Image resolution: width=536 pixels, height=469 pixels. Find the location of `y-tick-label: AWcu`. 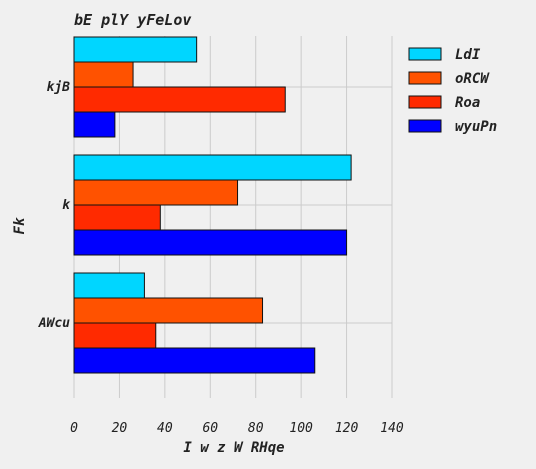

y-tick-label: AWcu is located at coordinates (54, 323).